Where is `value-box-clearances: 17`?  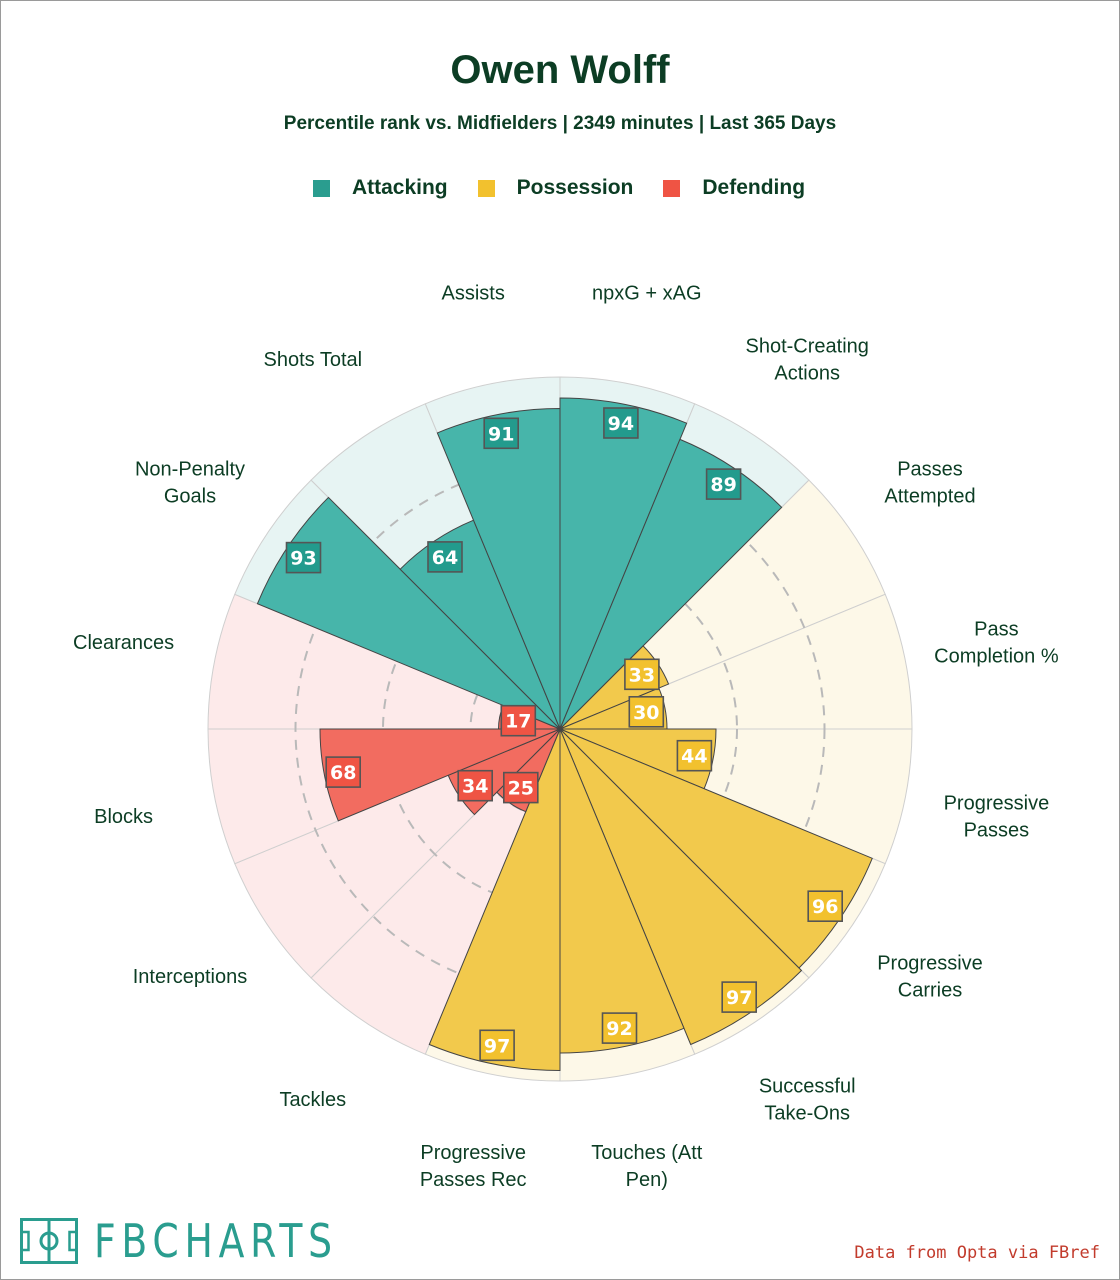
value-box-clearances: 17 is located at coordinates (518, 720).